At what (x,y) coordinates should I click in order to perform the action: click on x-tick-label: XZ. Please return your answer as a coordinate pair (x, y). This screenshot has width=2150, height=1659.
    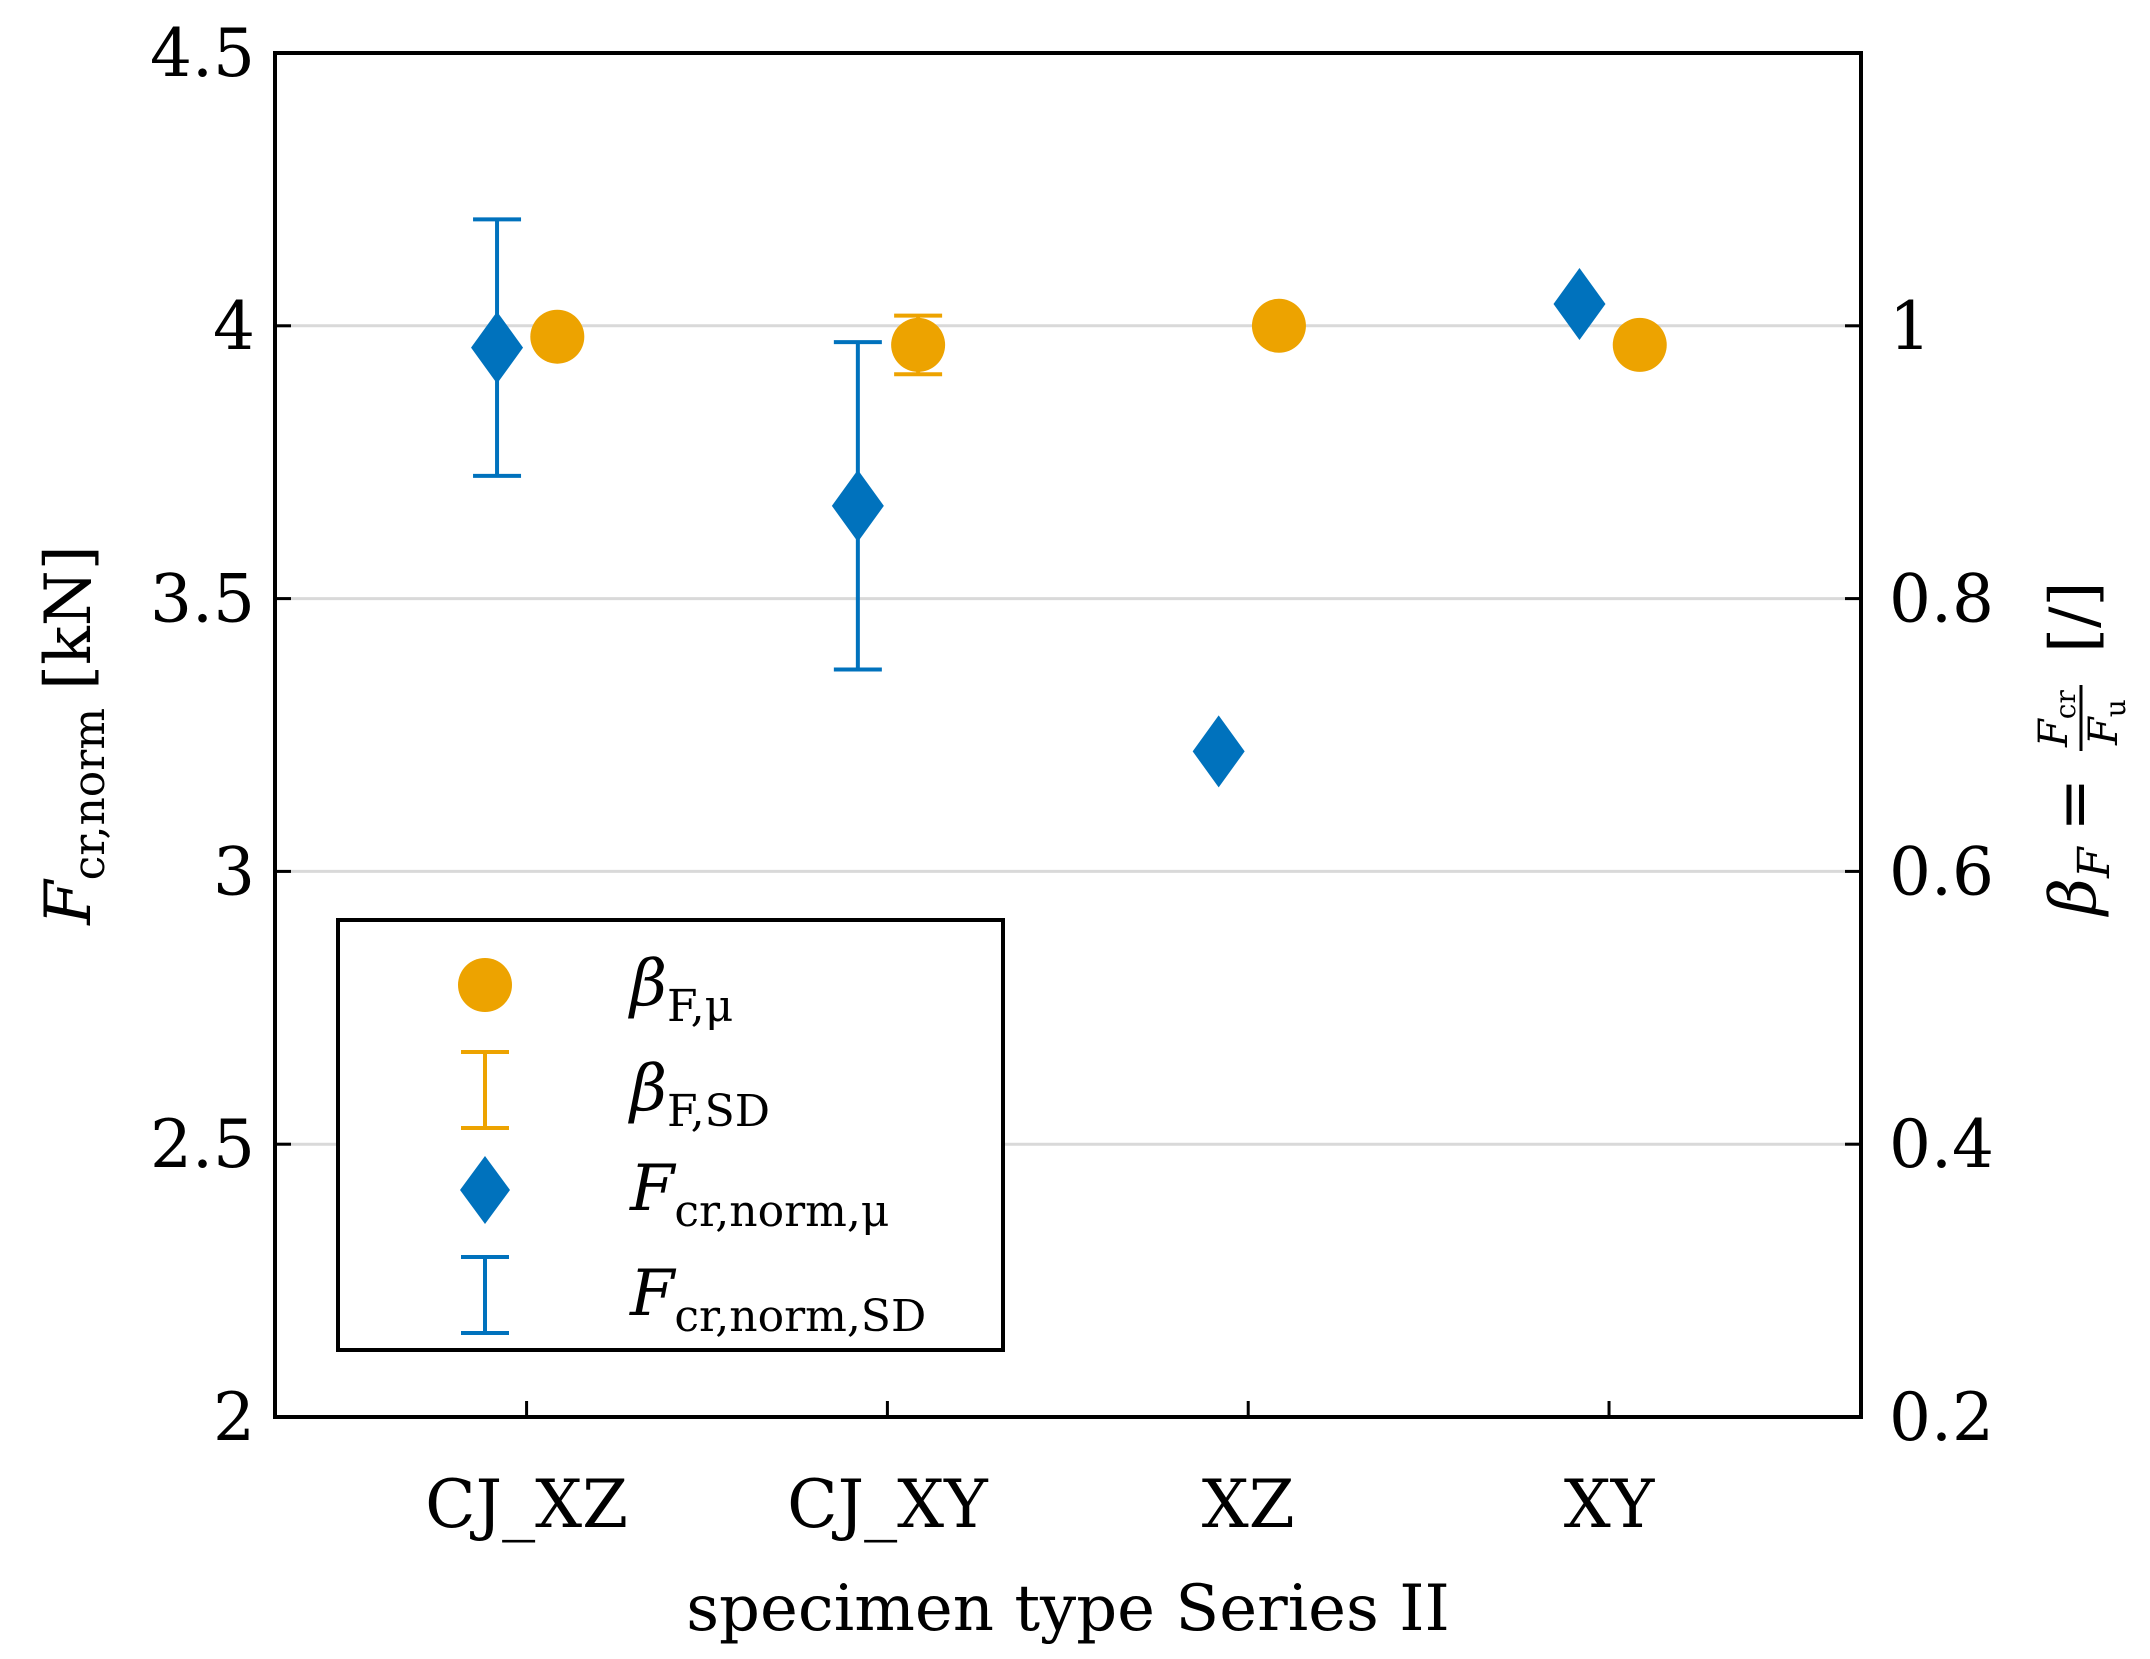
    Looking at the image, I should click on (1248, 1504).